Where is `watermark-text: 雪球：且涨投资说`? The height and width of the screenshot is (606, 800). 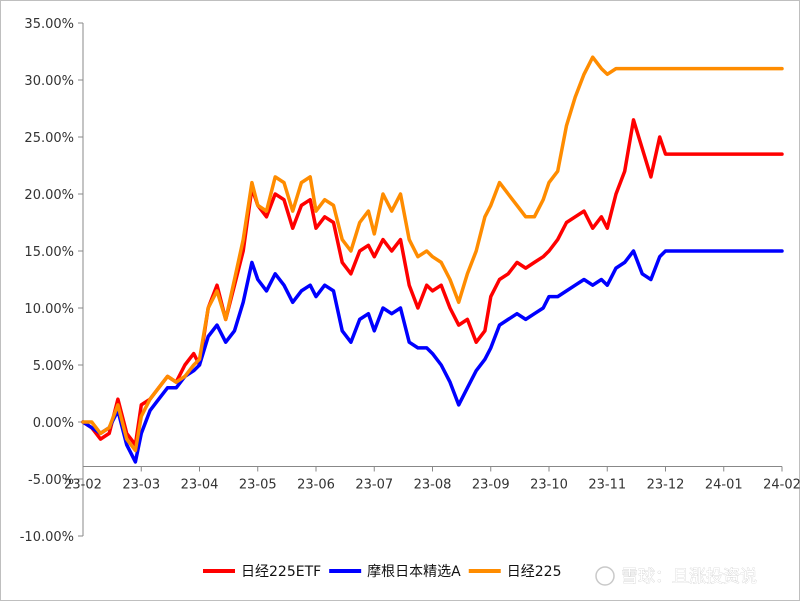 watermark-text: 雪球：且涨投资说 is located at coordinates (689, 577).